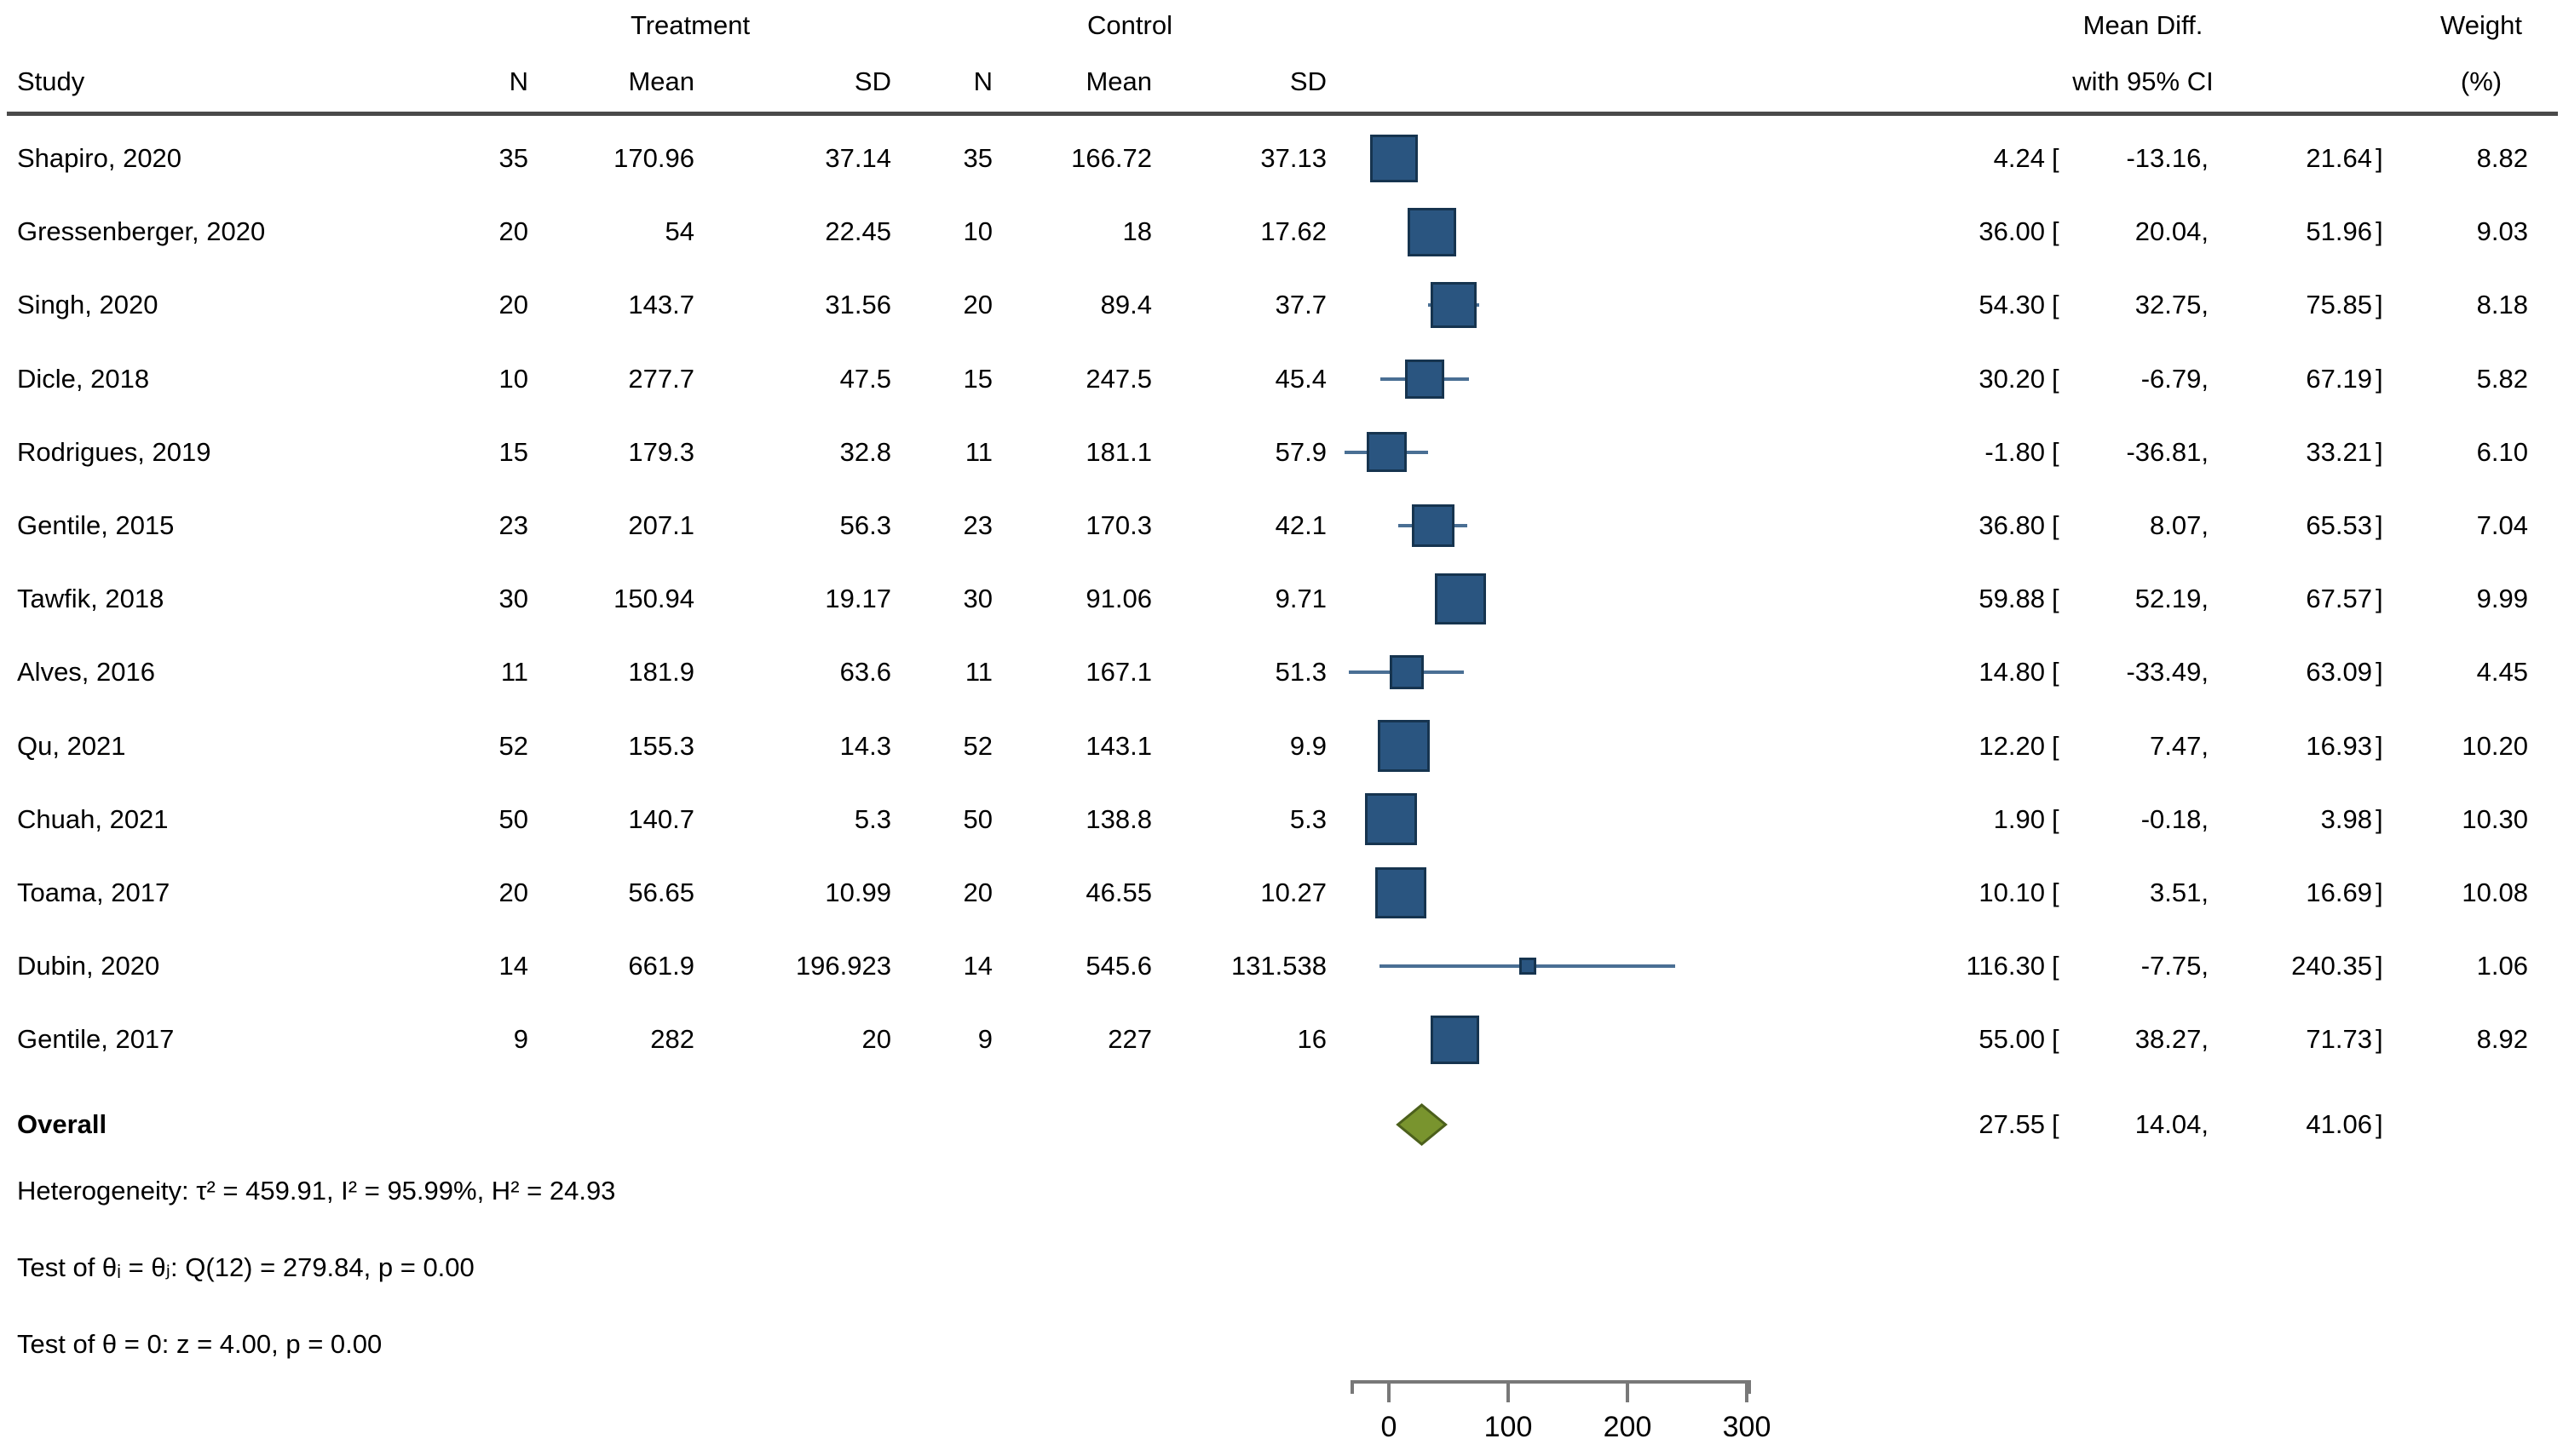  Describe the element at coordinates (858, 893) in the screenshot. I see `treatment-sd-value: 10.99` at that location.